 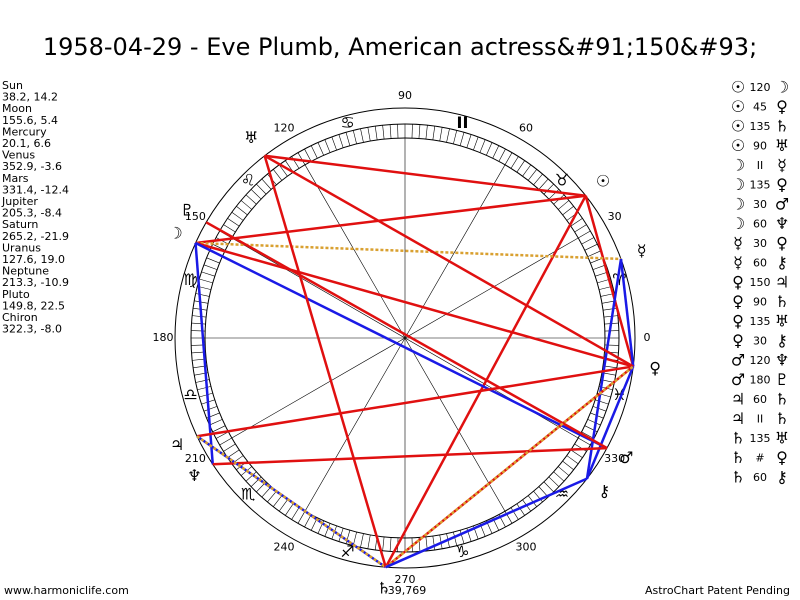 I want to click on planet-name: Jupiter, so click(x=19, y=201).